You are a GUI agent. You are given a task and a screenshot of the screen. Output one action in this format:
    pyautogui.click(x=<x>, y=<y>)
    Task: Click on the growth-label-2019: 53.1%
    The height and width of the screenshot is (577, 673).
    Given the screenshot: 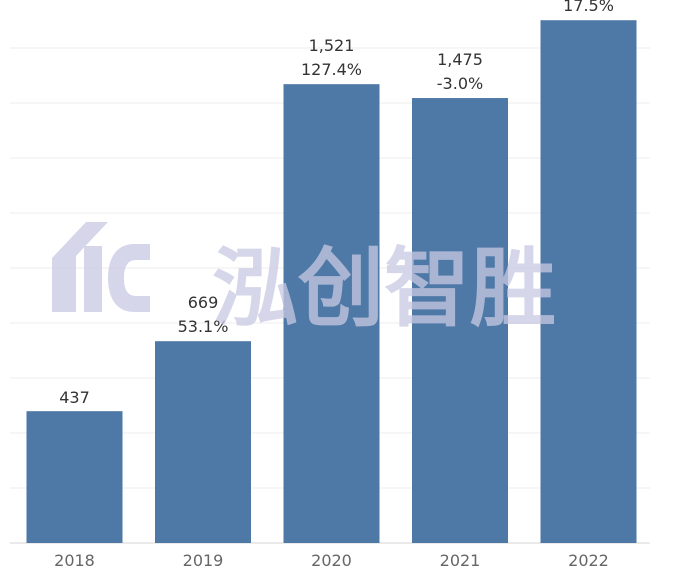 What is the action you would take?
    pyautogui.click(x=203, y=326)
    